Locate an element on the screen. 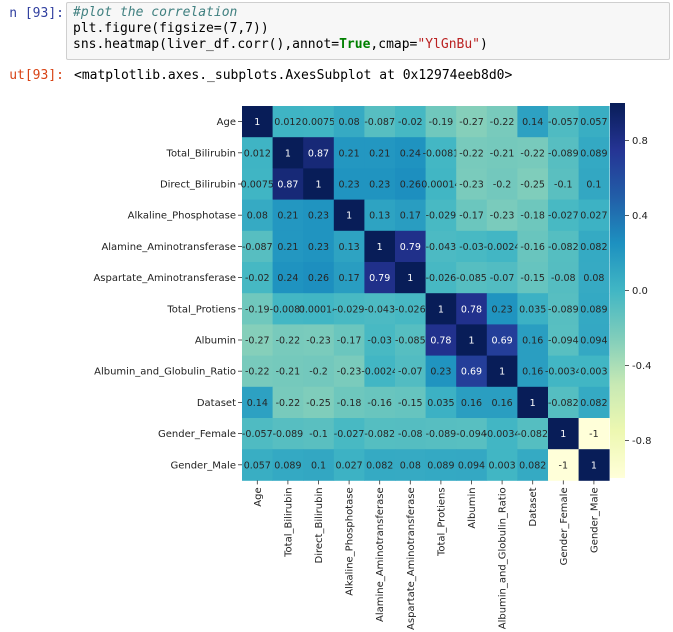  colorbar-tick-label: 0.4 is located at coordinates (640, 216).